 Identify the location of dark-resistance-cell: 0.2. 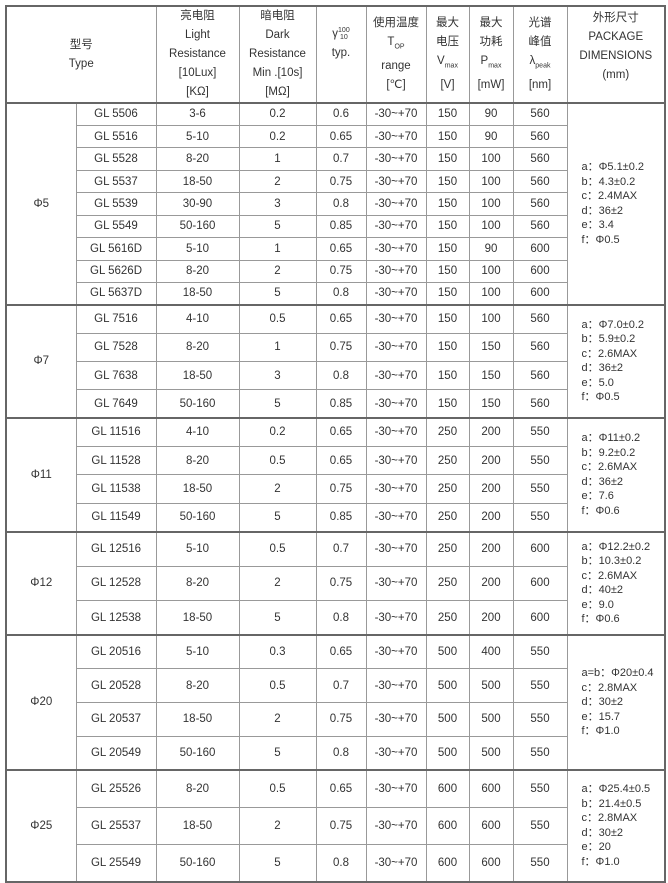
(277, 113).